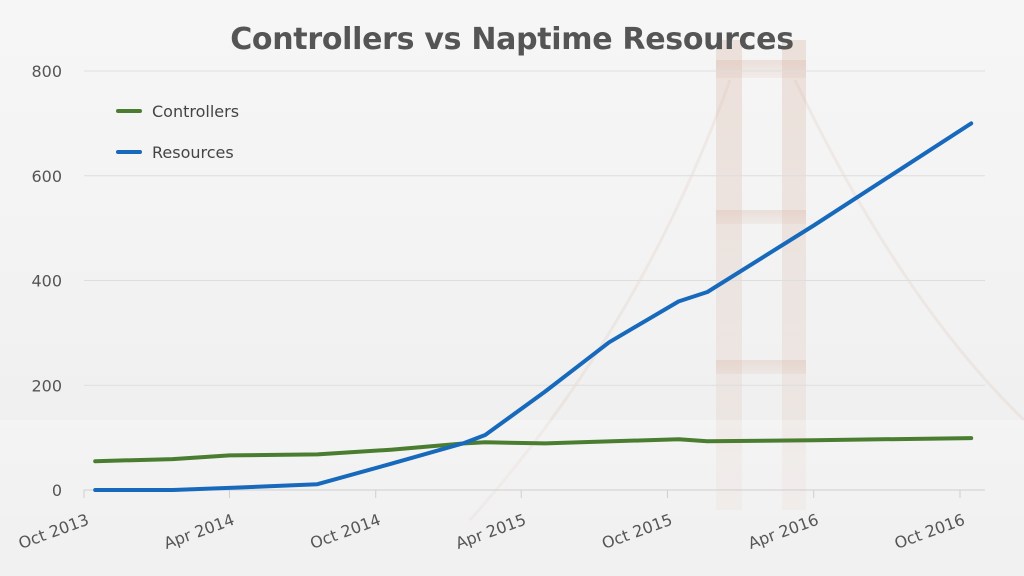 Image resolution: width=1024 pixels, height=576 pixels. I want to click on y-tick-label: 800, so click(46, 71).